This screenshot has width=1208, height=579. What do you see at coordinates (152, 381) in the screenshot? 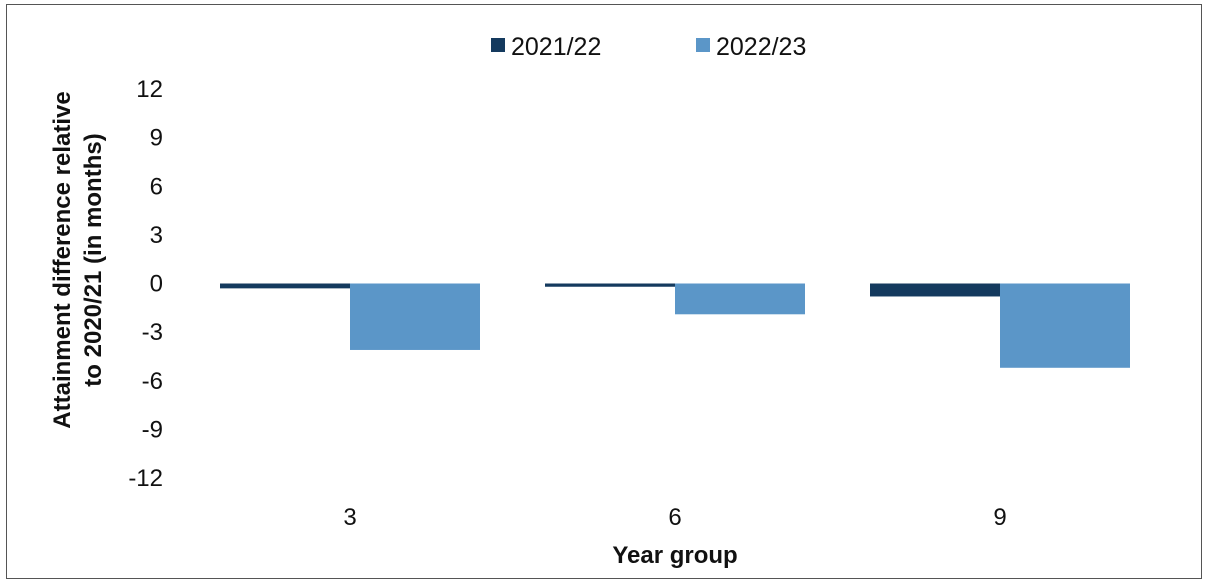
I see `y-tick-label: -6` at bounding box center [152, 381].